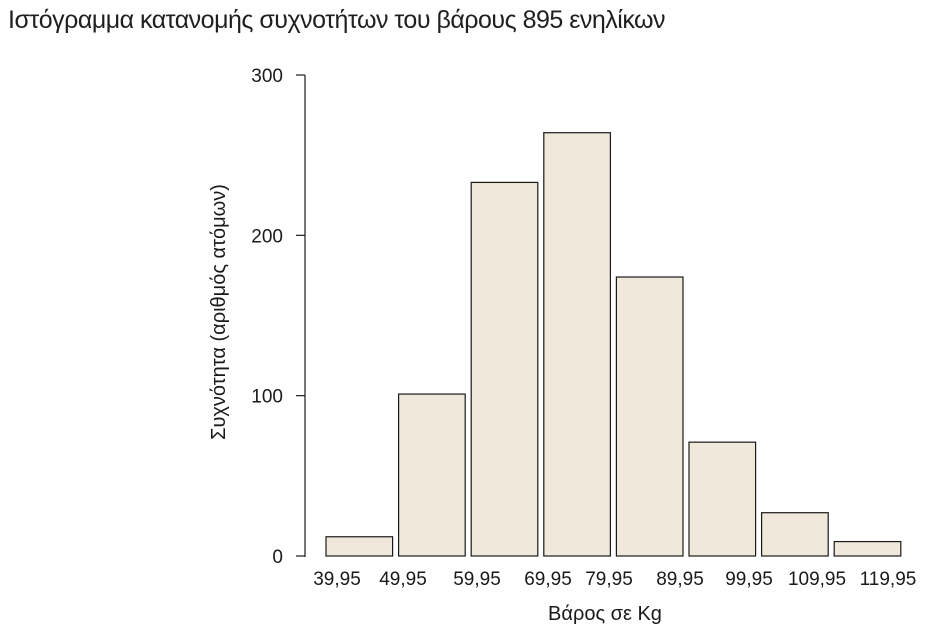 Image resolution: width=951 pixels, height=641 pixels. Describe the element at coordinates (817, 579) in the screenshot. I see `x-tick-label: 109,95` at that location.